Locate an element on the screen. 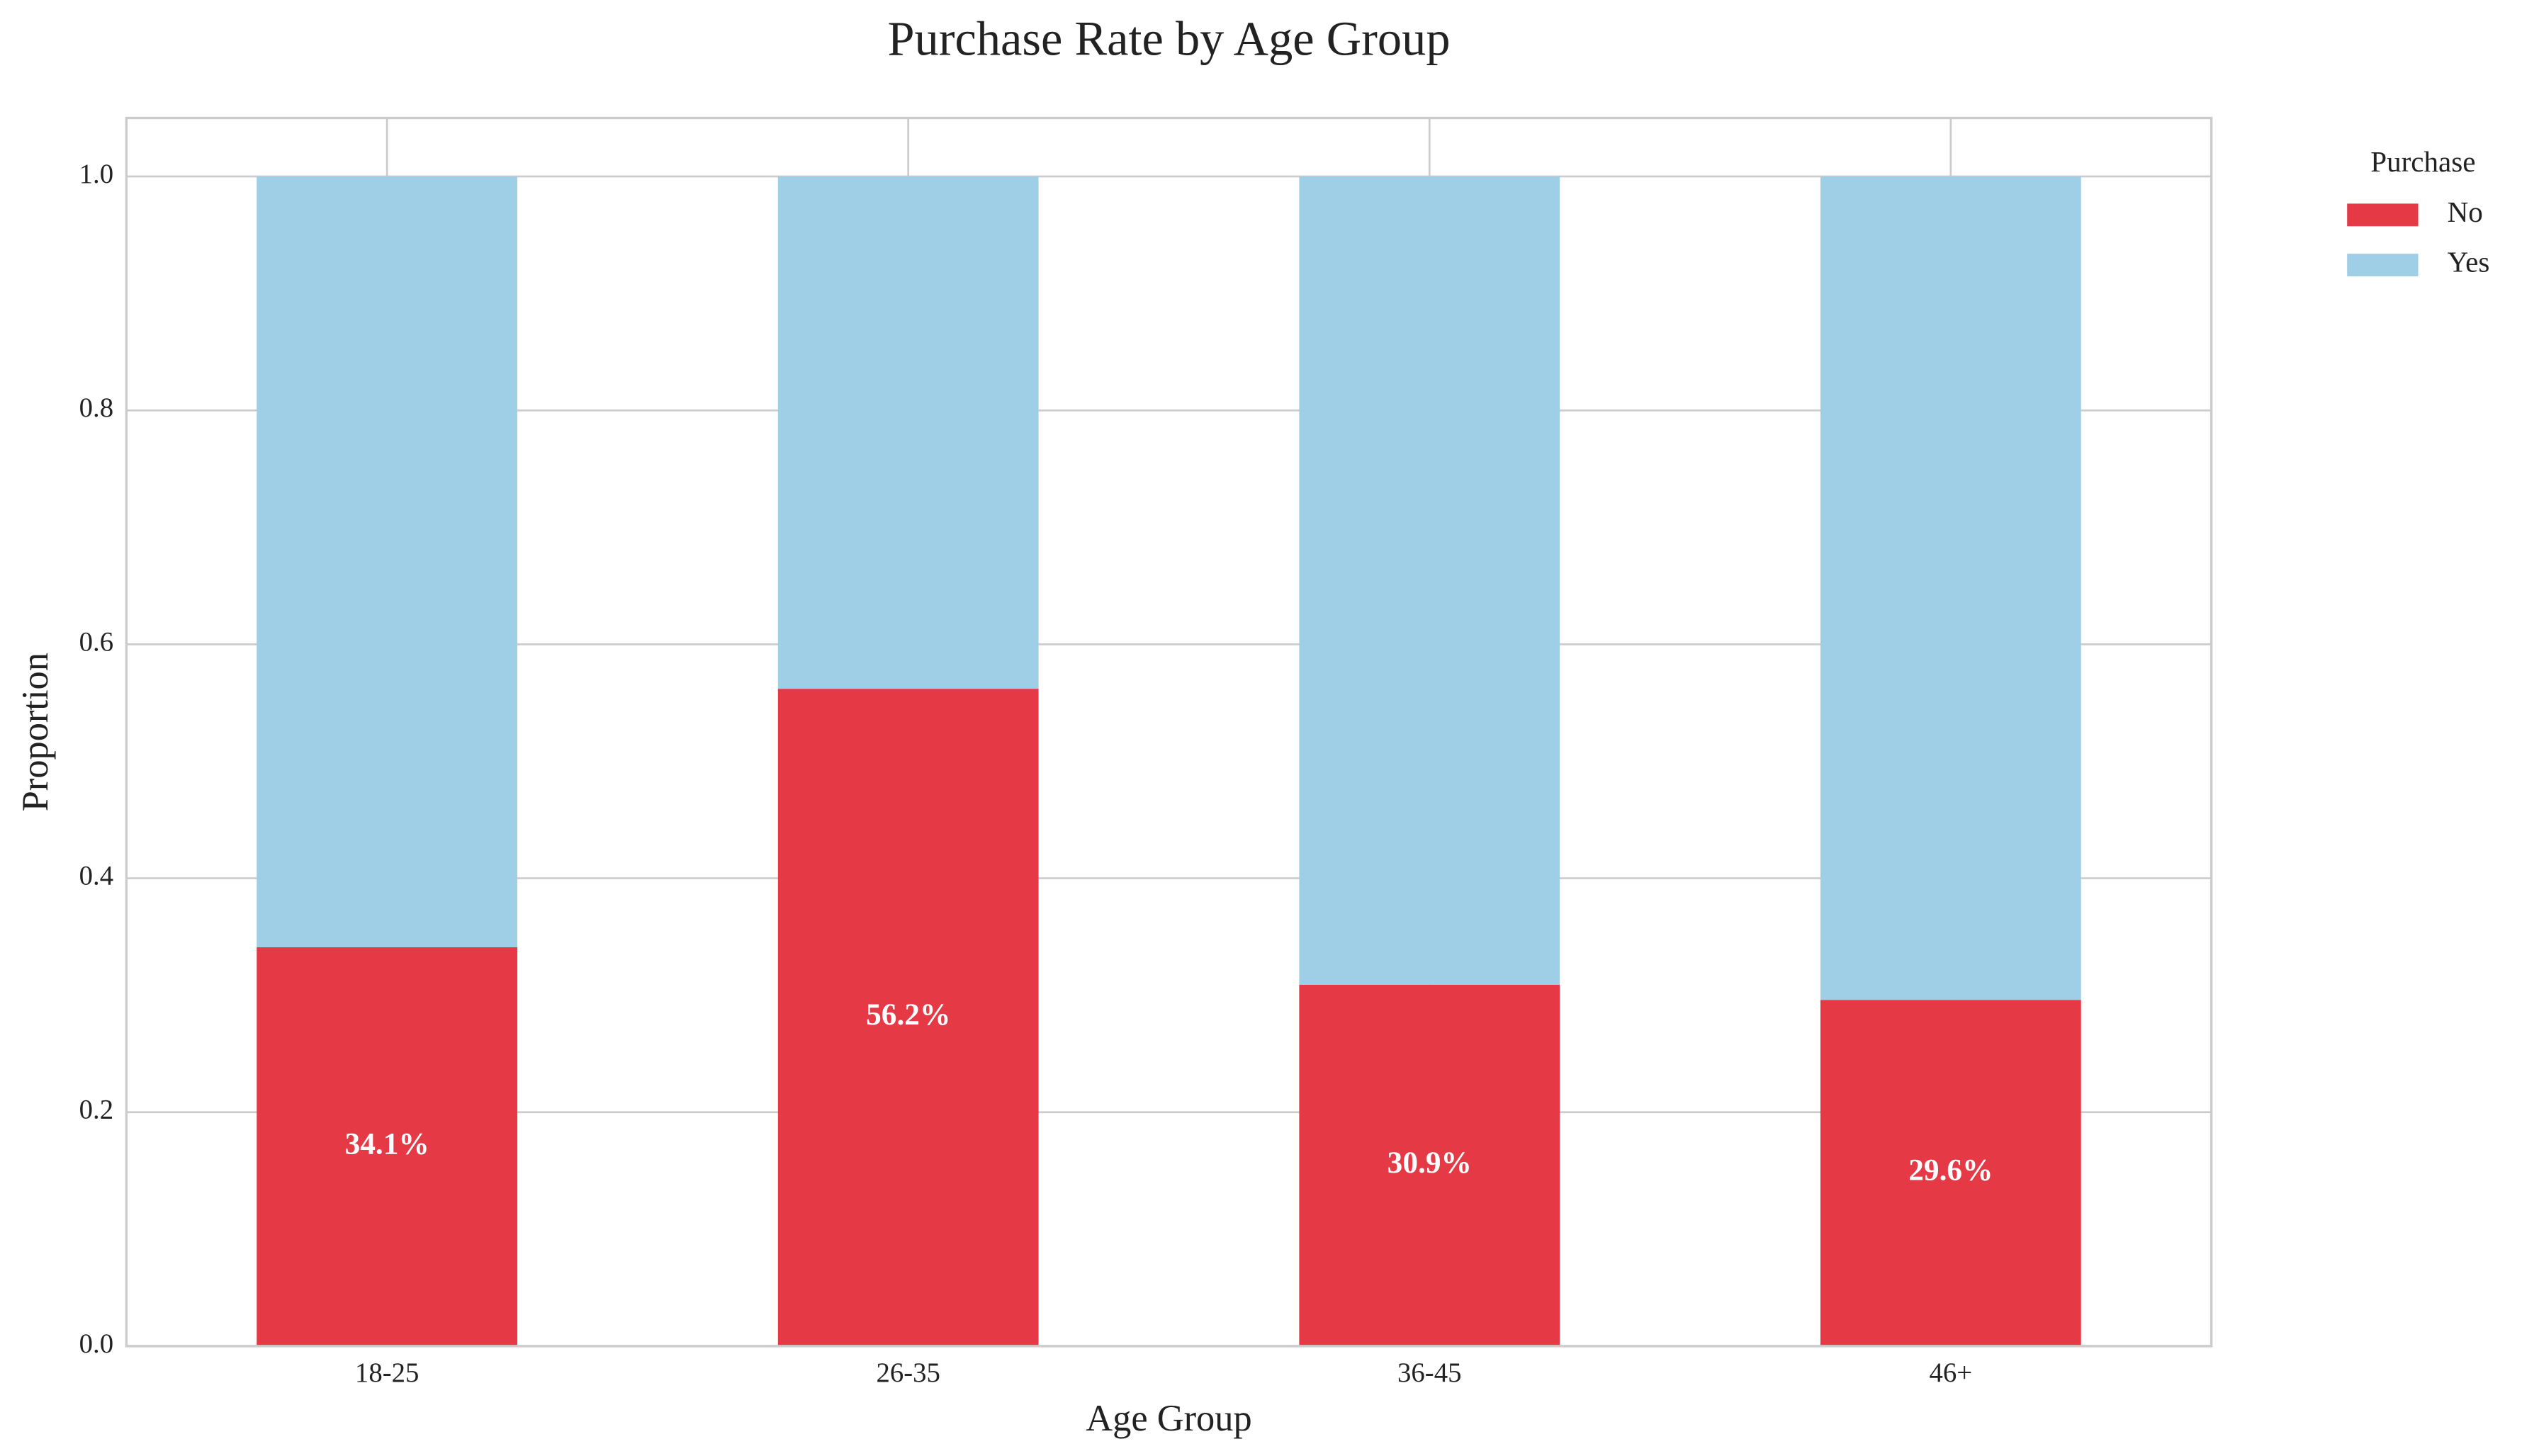 This screenshot has width=2522, height=1456. y-tick-label: 0.6 is located at coordinates (96, 641).